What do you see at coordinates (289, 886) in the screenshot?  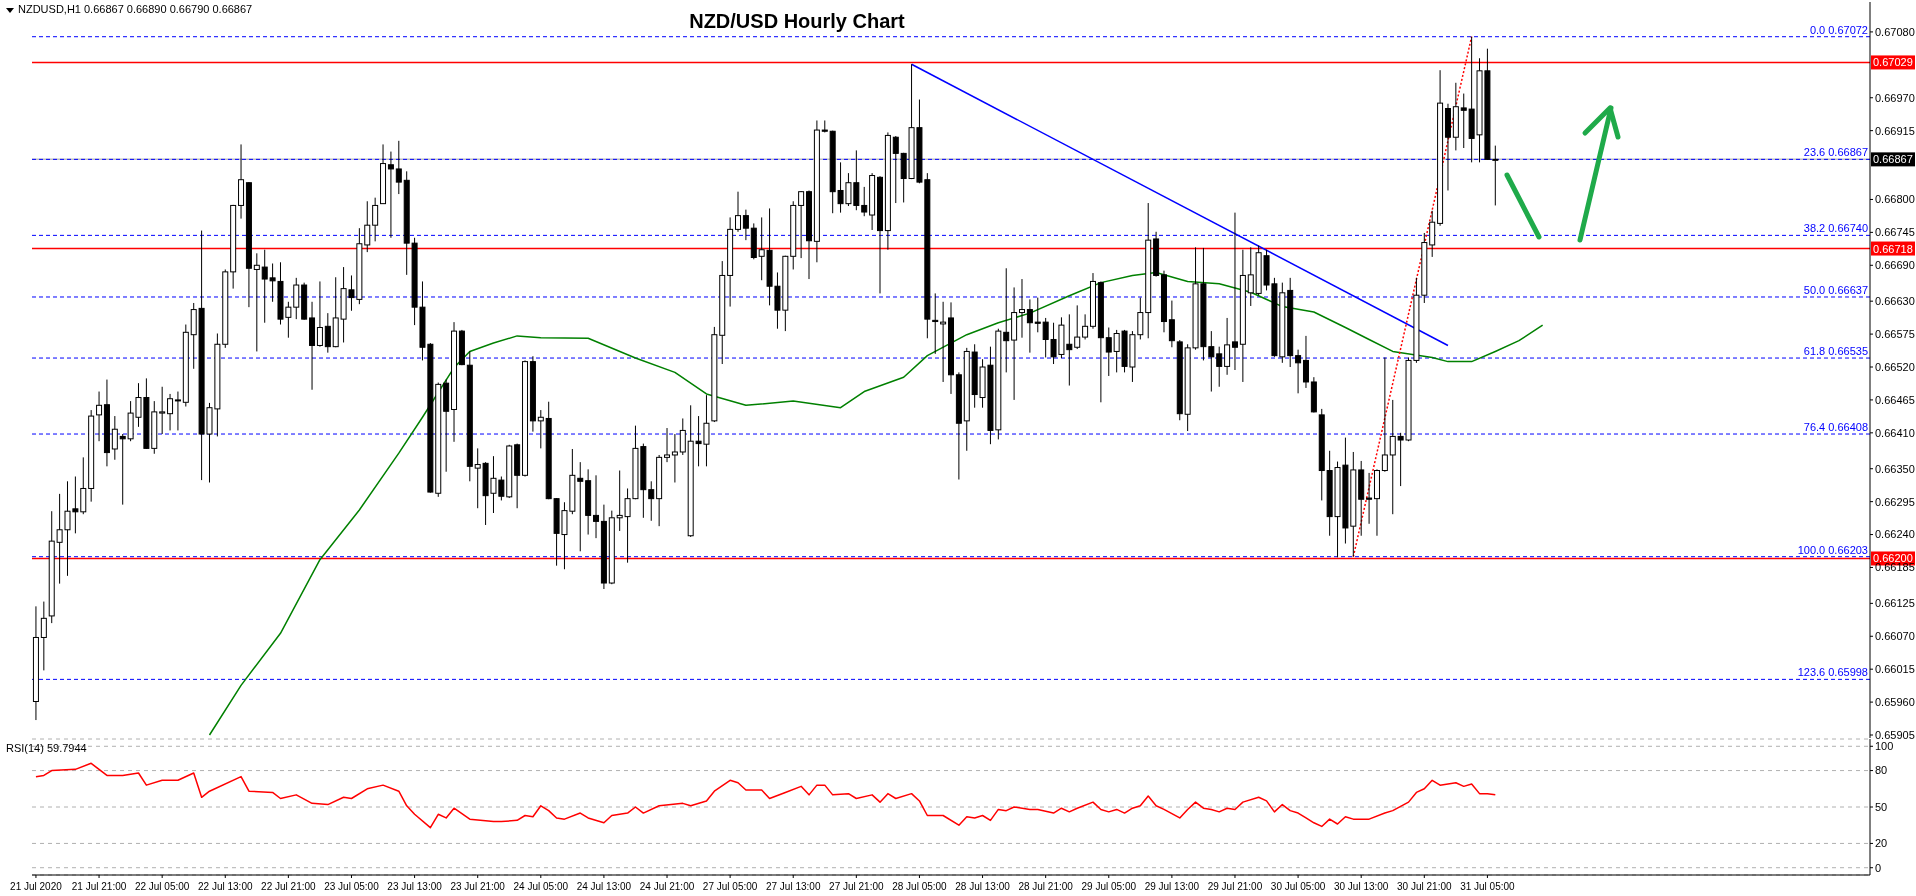 I see `x-tick-label: 22 Jul 21:00` at bounding box center [289, 886].